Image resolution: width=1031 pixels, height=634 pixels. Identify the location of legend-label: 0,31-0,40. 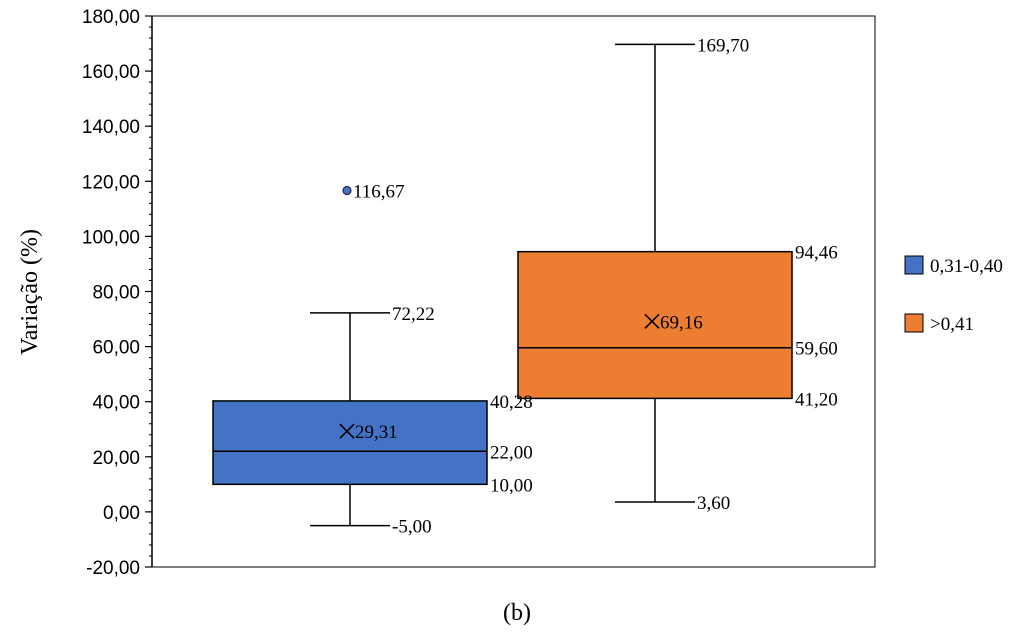
(966, 266).